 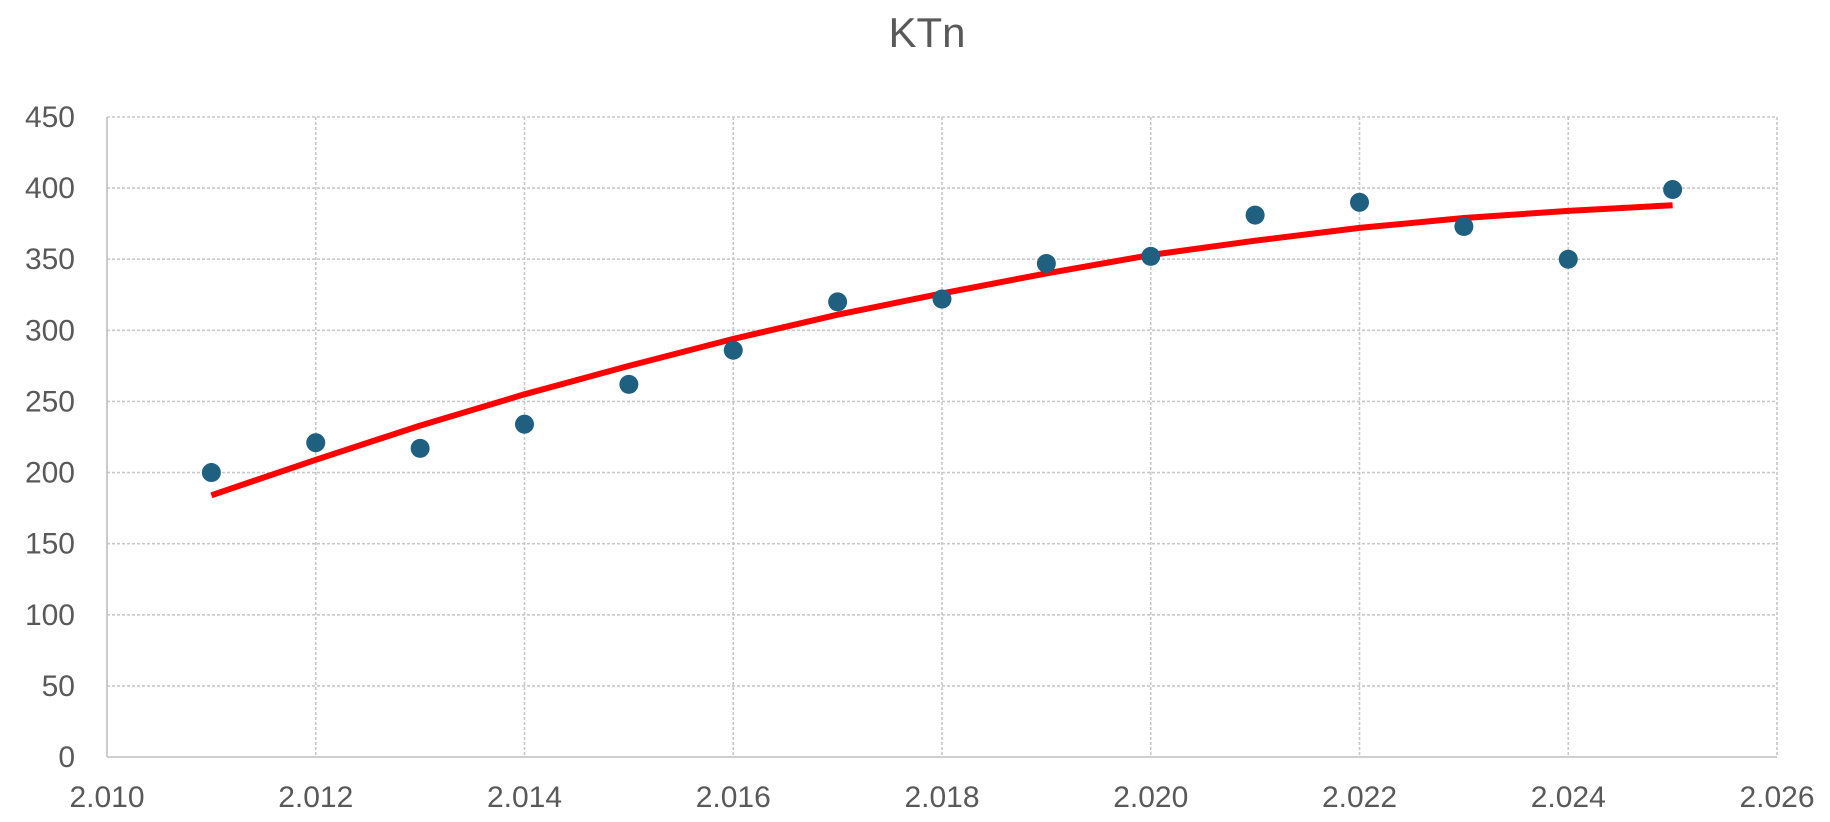 What do you see at coordinates (1150, 797) in the screenshot?
I see `x-tick-label: 2.020` at bounding box center [1150, 797].